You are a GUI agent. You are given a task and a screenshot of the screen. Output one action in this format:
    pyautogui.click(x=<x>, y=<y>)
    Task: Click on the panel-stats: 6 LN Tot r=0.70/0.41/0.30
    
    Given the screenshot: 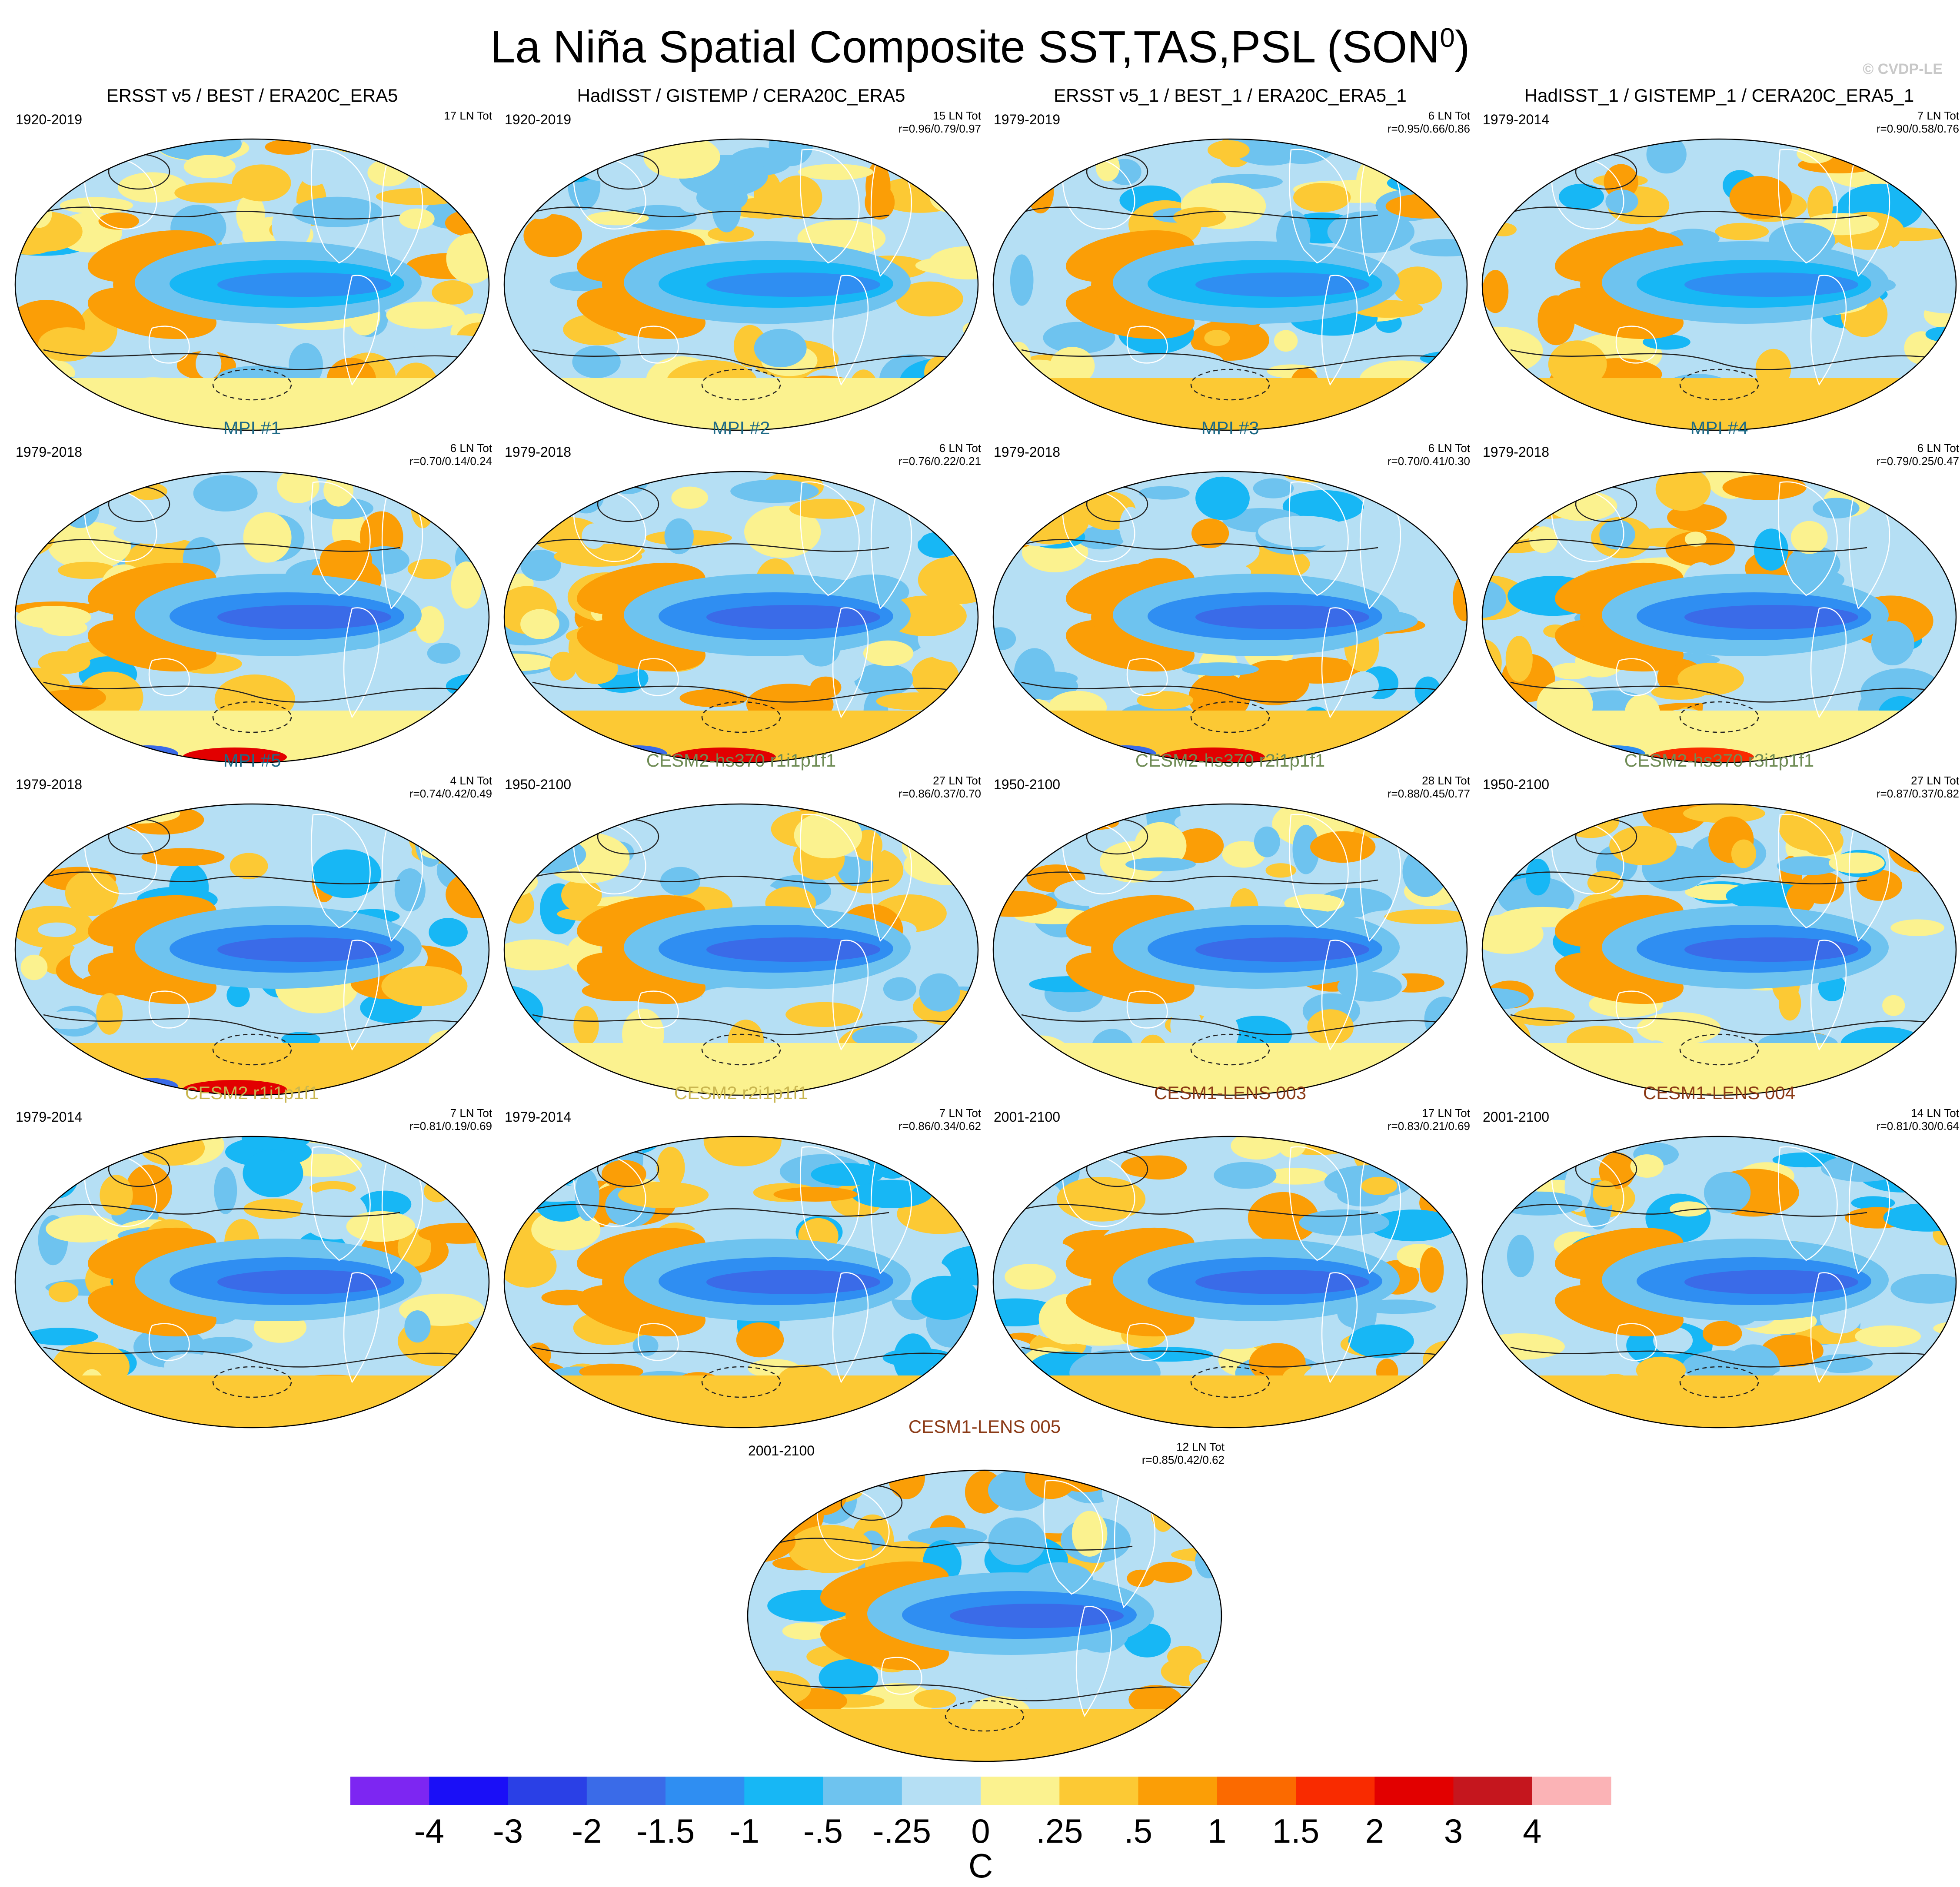 What is the action you would take?
    pyautogui.click(x=1429, y=455)
    